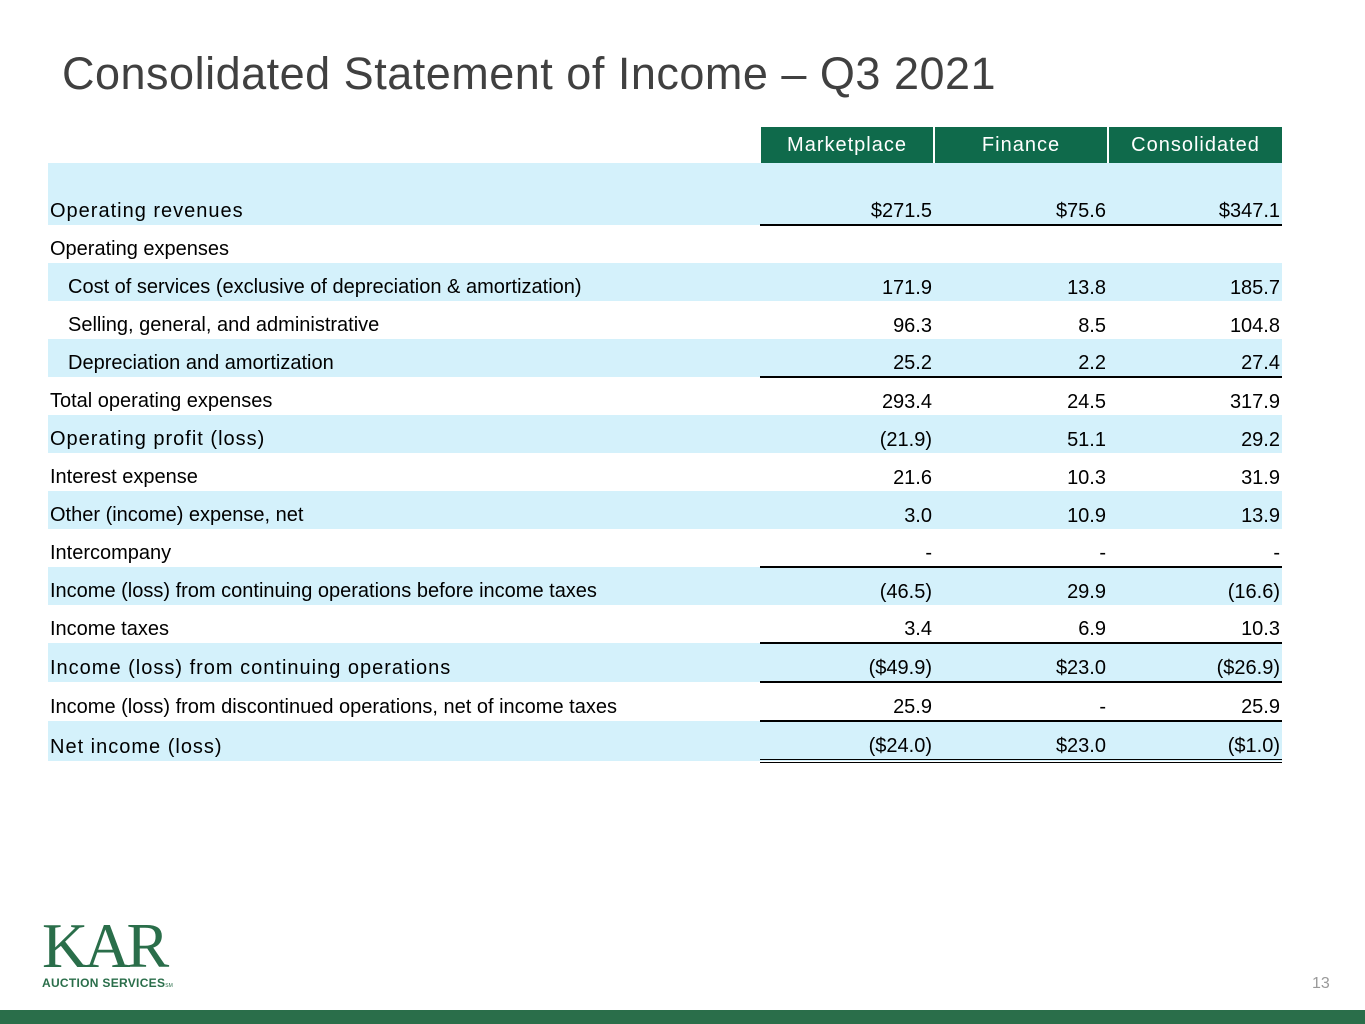 The height and width of the screenshot is (1024, 1365). Describe the element at coordinates (404, 662) in the screenshot. I see `row-label: Income (loss) from continuing operations` at that location.